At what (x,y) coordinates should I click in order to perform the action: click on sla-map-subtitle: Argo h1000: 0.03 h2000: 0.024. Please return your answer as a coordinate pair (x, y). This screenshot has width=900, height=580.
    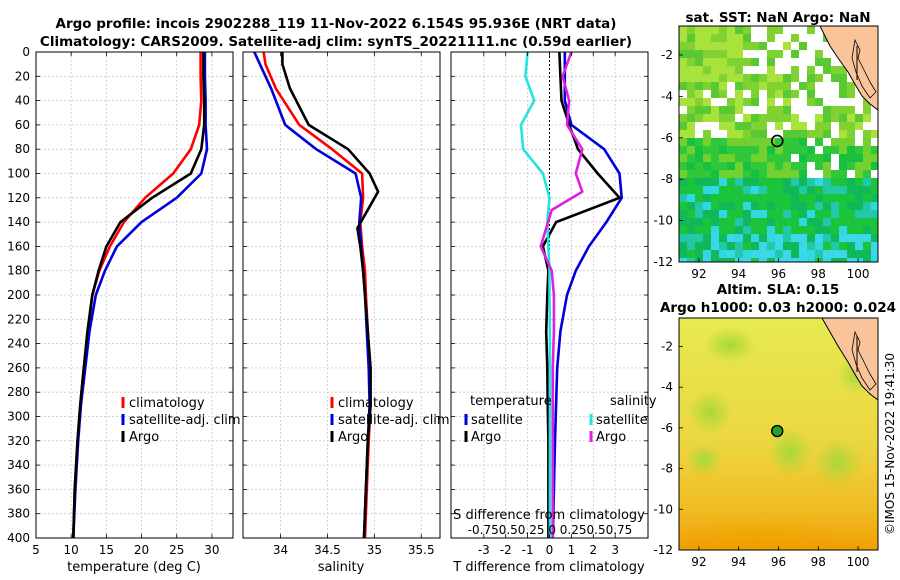
    Looking at the image, I should click on (778, 308).